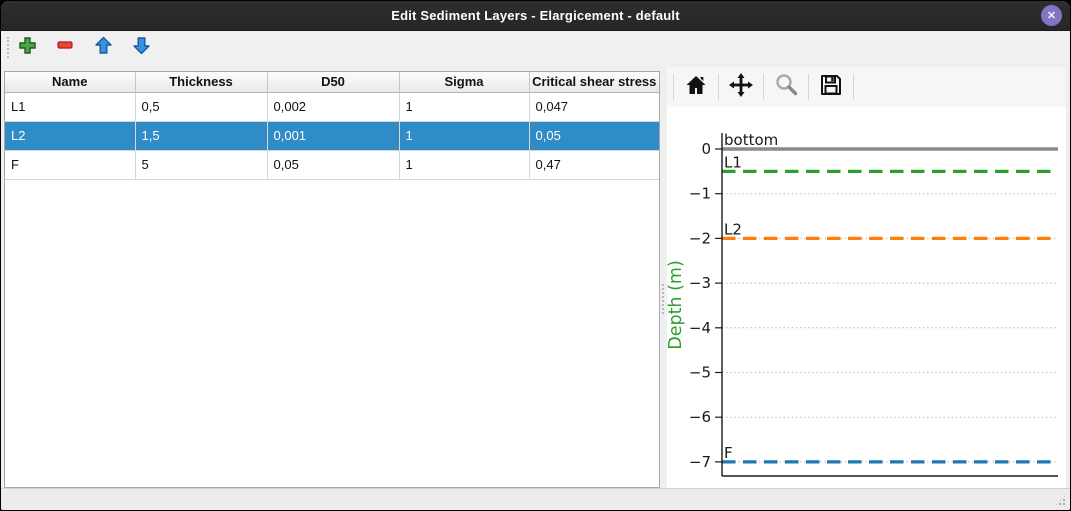 The width and height of the screenshot is (1071, 511). I want to click on table-cell: F, so click(70, 165).